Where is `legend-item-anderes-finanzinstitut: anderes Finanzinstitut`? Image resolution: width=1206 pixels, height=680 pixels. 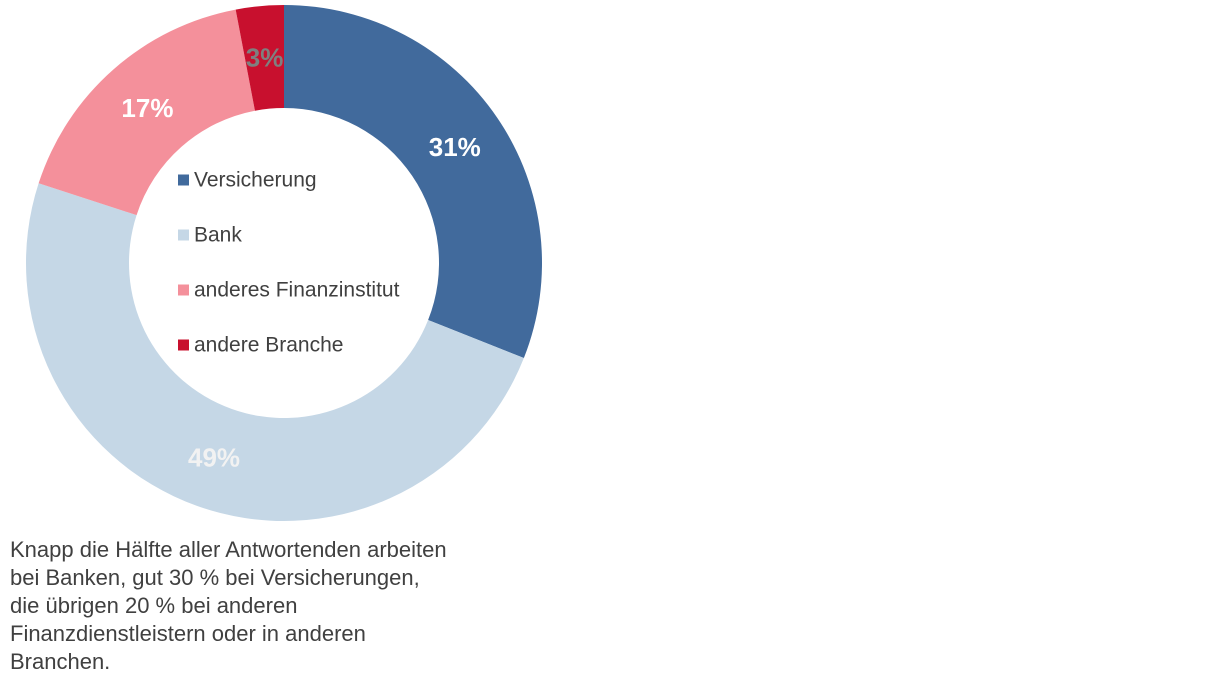
legend-item-anderes-finanzinstitut: anderes Finanzinstitut is located at coordinates (289, 290).